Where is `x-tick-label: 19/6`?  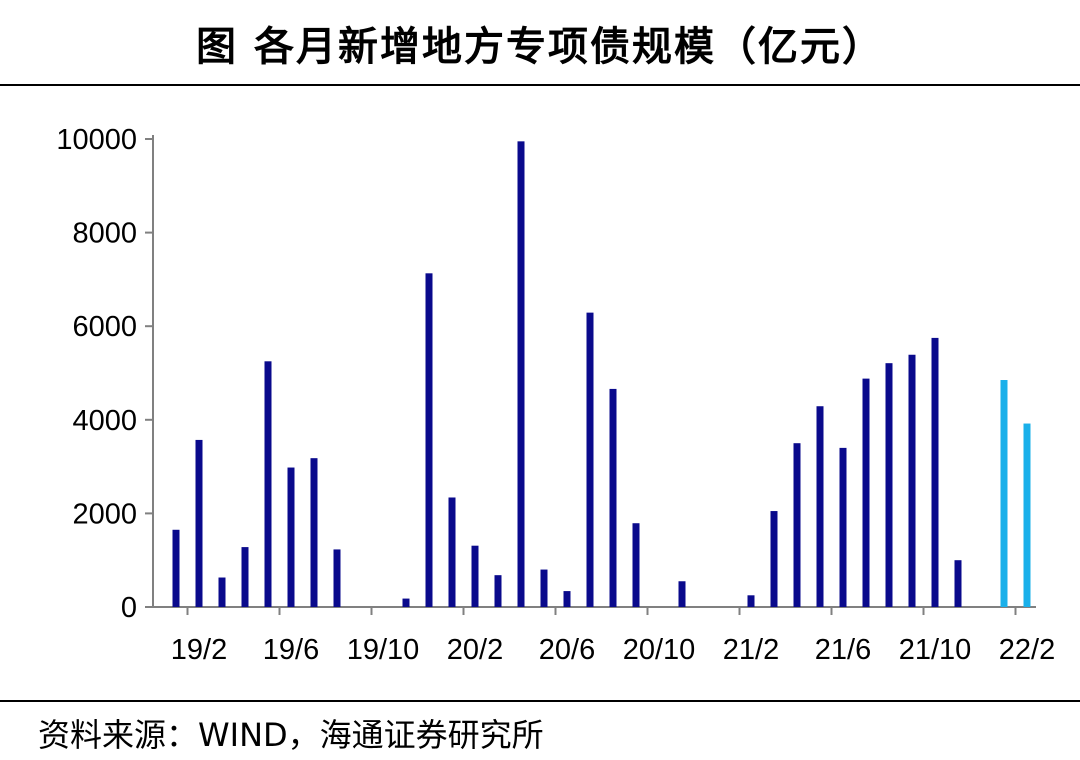
x-tick-label: 19/6 is located at coordinates (291, 650).